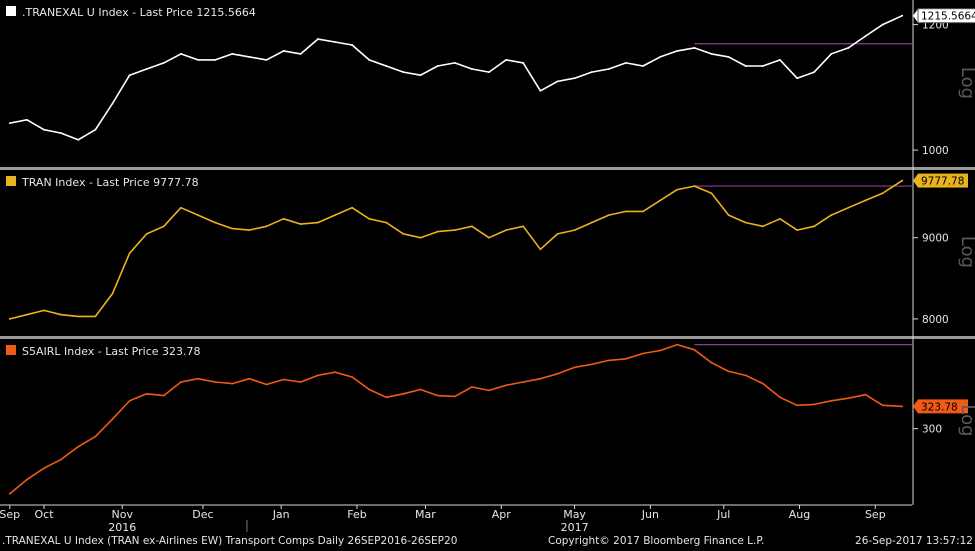  Describe the element at coordinates (650, 514) in the screenshot. I see `x-tick-label: Jun` at that location.